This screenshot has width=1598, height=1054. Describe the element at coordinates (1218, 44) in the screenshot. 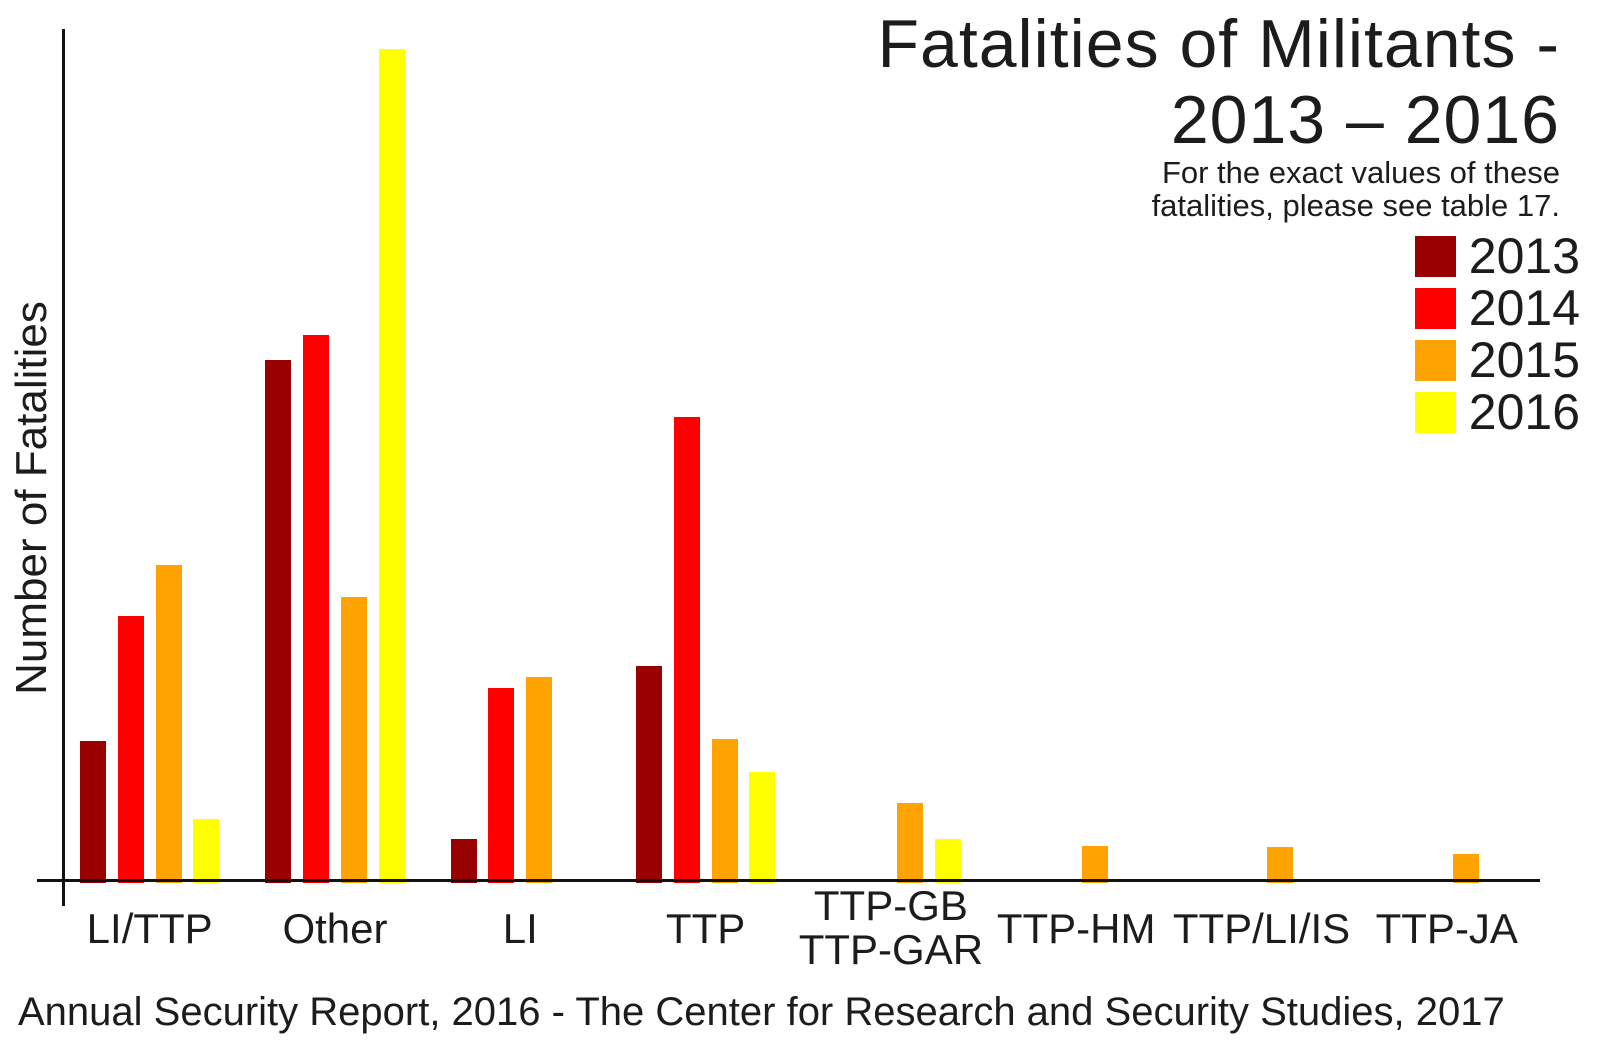

I see `chart-title-line1: Fatalities of Militants -` at that location.